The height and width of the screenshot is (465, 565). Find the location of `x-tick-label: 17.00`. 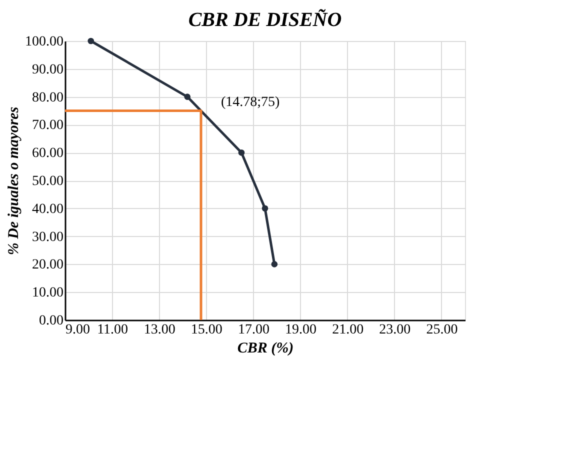

x-tick-label: 17.00 is located at coordinates (254, 330).